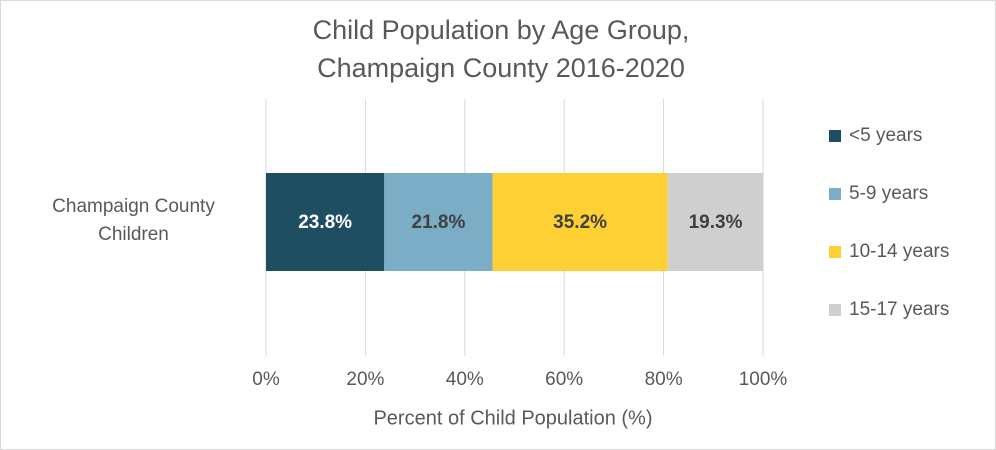 The width and height of the screenshot is (996, 450). Describe the element at coordinates (885, 135) in the screenshot. I see `legend-label: <5 years` at that location.